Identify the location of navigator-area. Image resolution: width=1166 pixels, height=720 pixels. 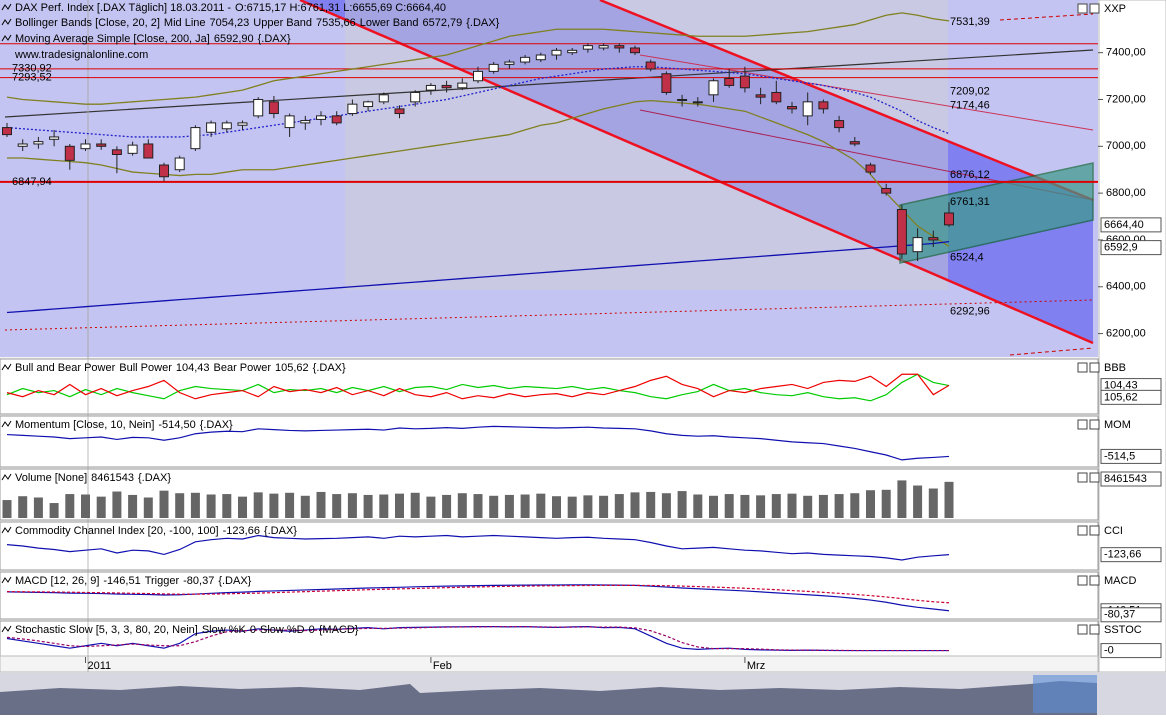
(548, 698).